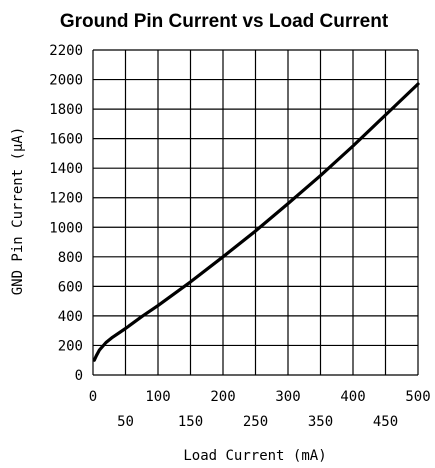 The height and width of the screenshot is (468, 435). I want to click on x-tick-label: 300, so click(287, 397).